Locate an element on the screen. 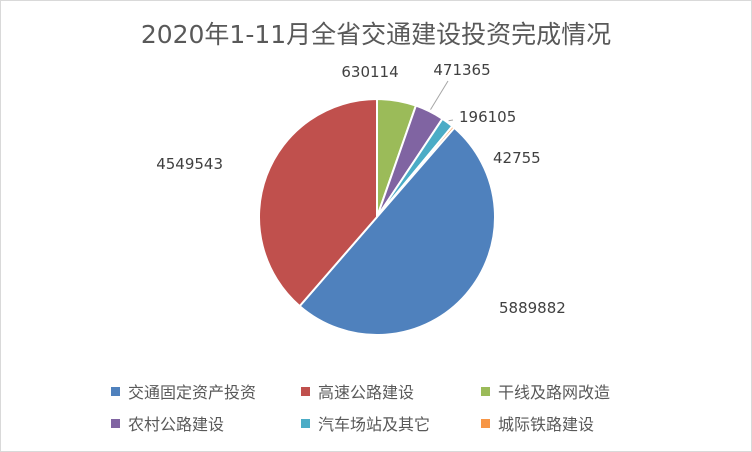  data-label-1: 5889882 is located at coordinates (532, 308).